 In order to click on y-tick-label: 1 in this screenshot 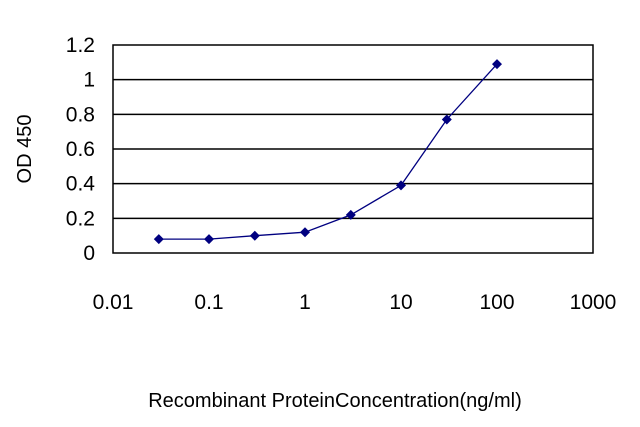, I will do `click(89, 80)`.